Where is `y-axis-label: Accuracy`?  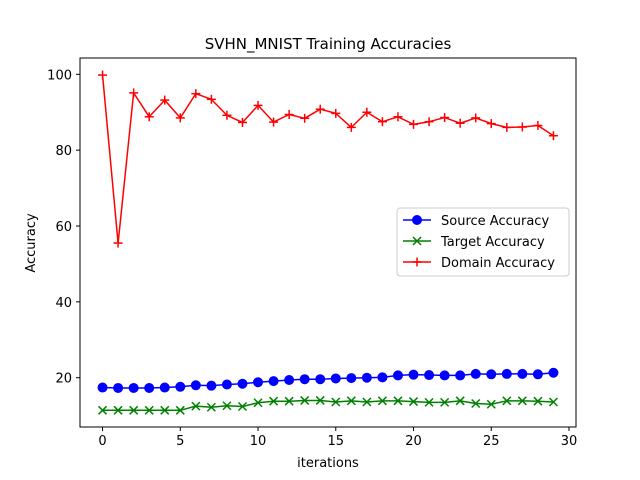 y-axis-label: Accuracy is located at coordinates (31, 243).